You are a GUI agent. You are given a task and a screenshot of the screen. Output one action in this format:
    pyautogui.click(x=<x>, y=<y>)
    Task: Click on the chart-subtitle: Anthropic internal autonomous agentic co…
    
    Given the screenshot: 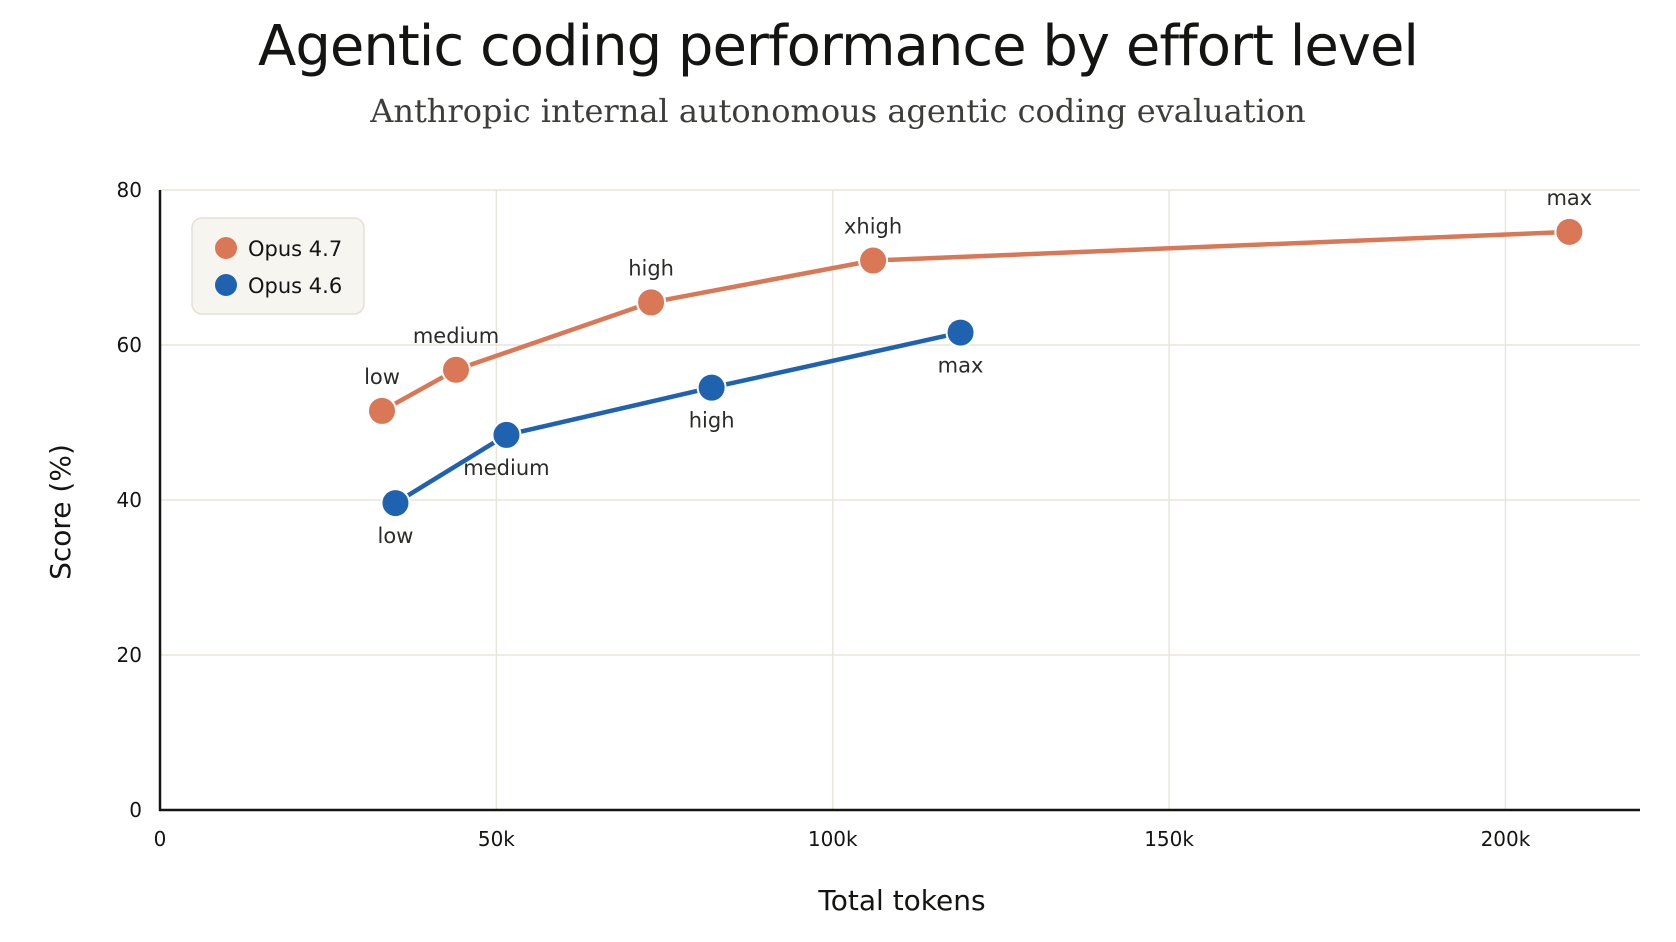 What is the action you would take?
    pyautogui.click(x=838, y=111)
    